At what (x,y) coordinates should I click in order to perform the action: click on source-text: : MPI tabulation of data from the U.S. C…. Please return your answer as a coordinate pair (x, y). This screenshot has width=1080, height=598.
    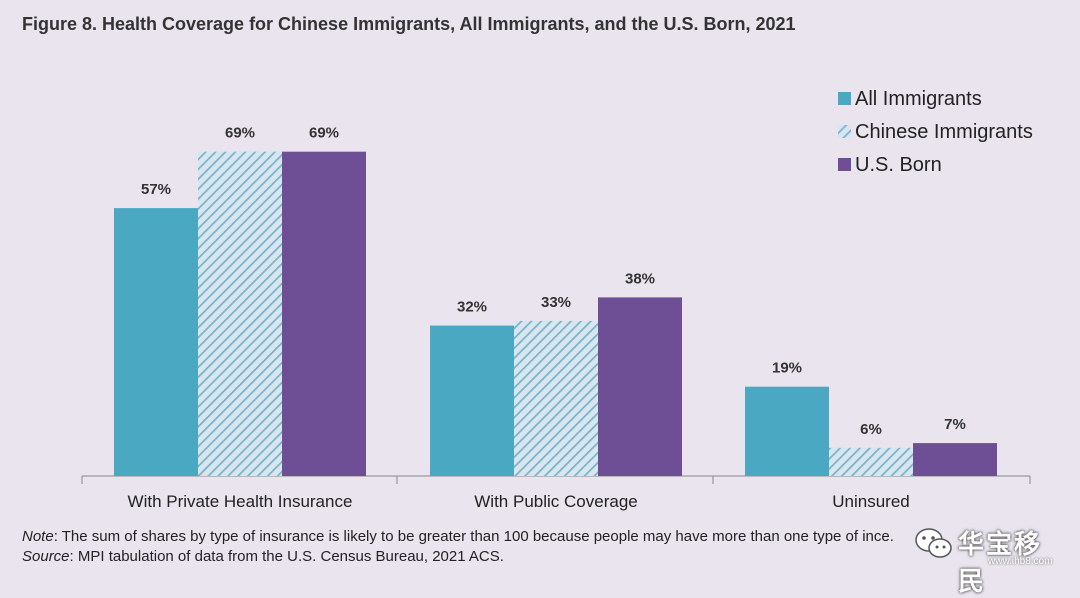
    Looking at the image, I should click on (286, 556).